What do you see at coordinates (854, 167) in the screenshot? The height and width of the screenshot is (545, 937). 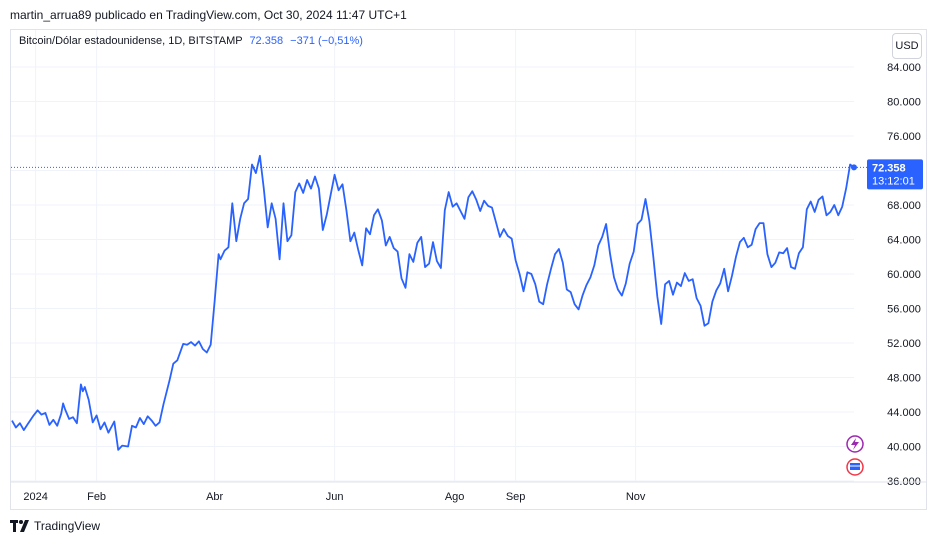 I see `last-price-dot` at bounding box center [854, 167].